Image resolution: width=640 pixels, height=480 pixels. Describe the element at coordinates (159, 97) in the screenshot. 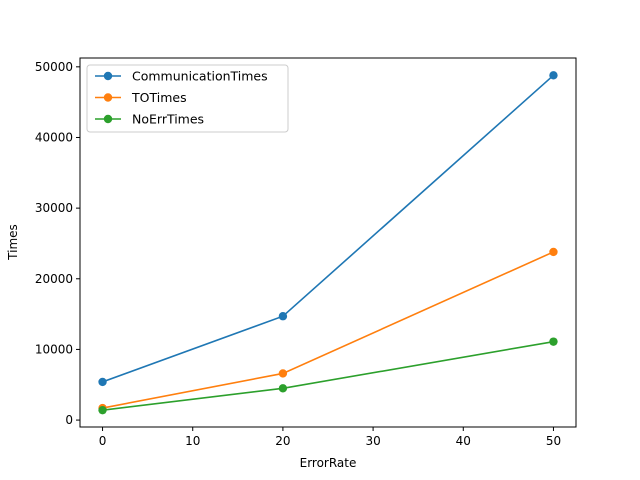

I see `legend-label-totimes: TOTimes` at that location.